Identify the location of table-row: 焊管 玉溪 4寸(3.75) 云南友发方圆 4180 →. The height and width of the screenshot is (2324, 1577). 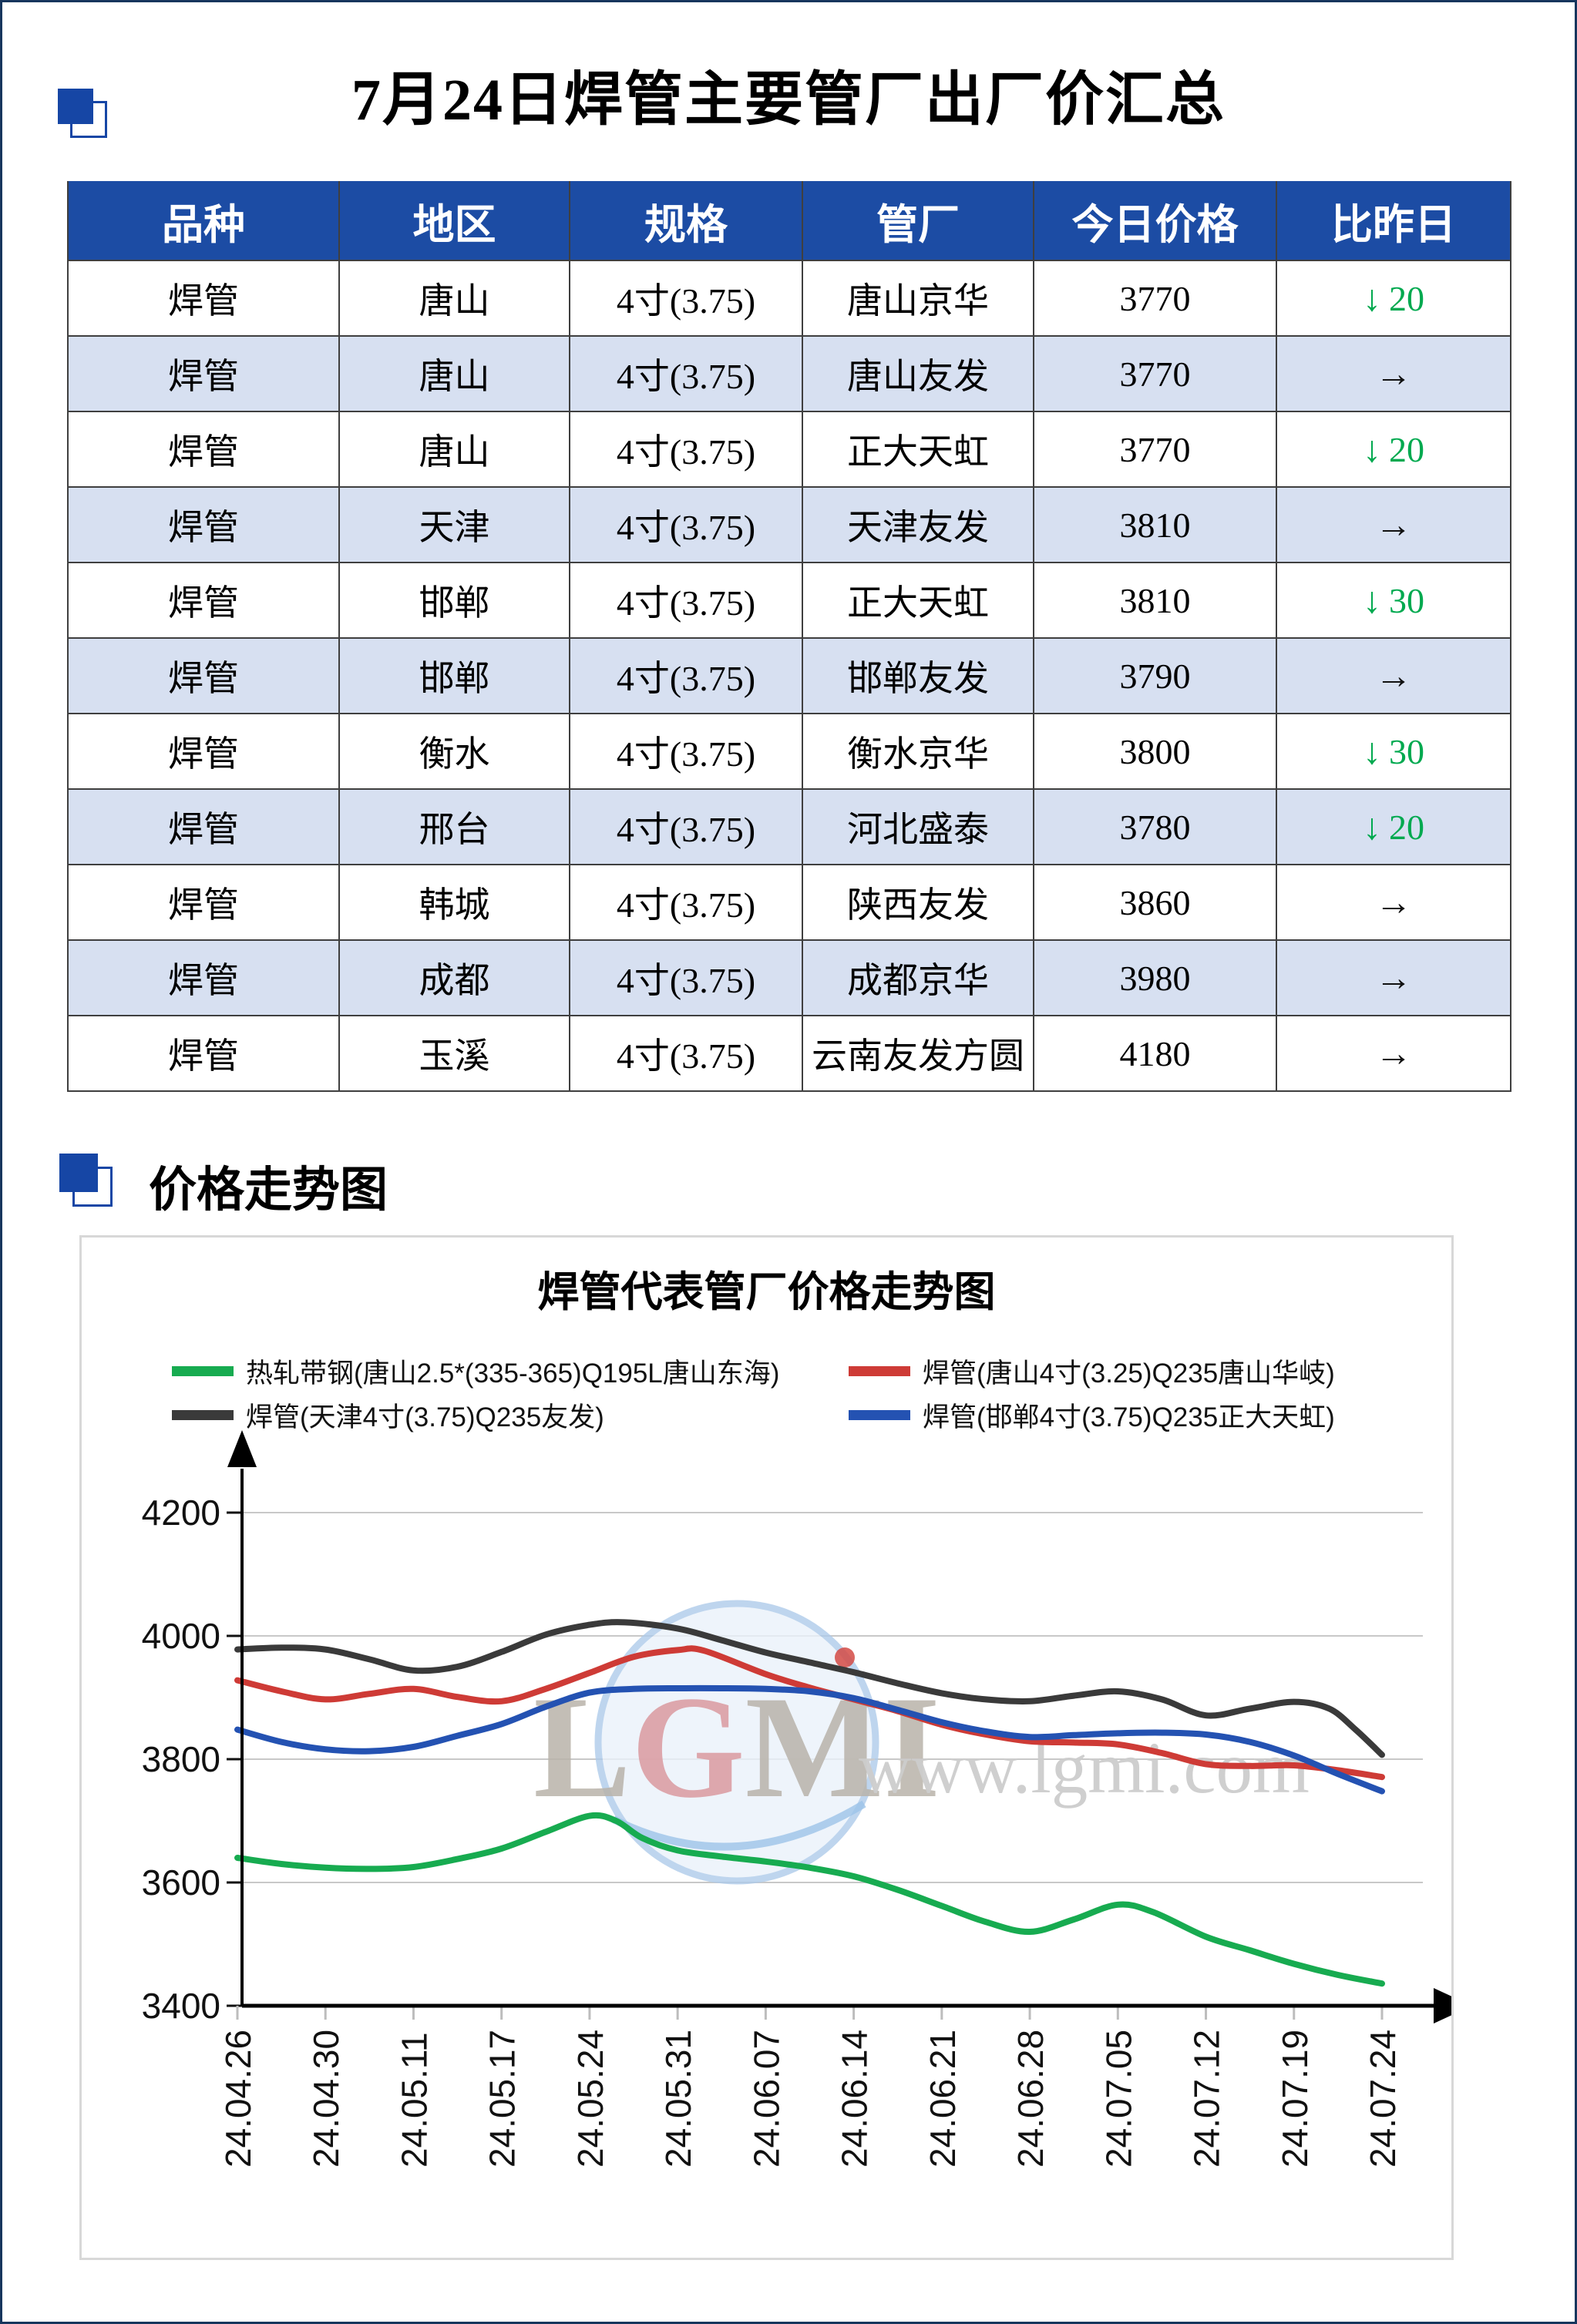
(789, 1053).